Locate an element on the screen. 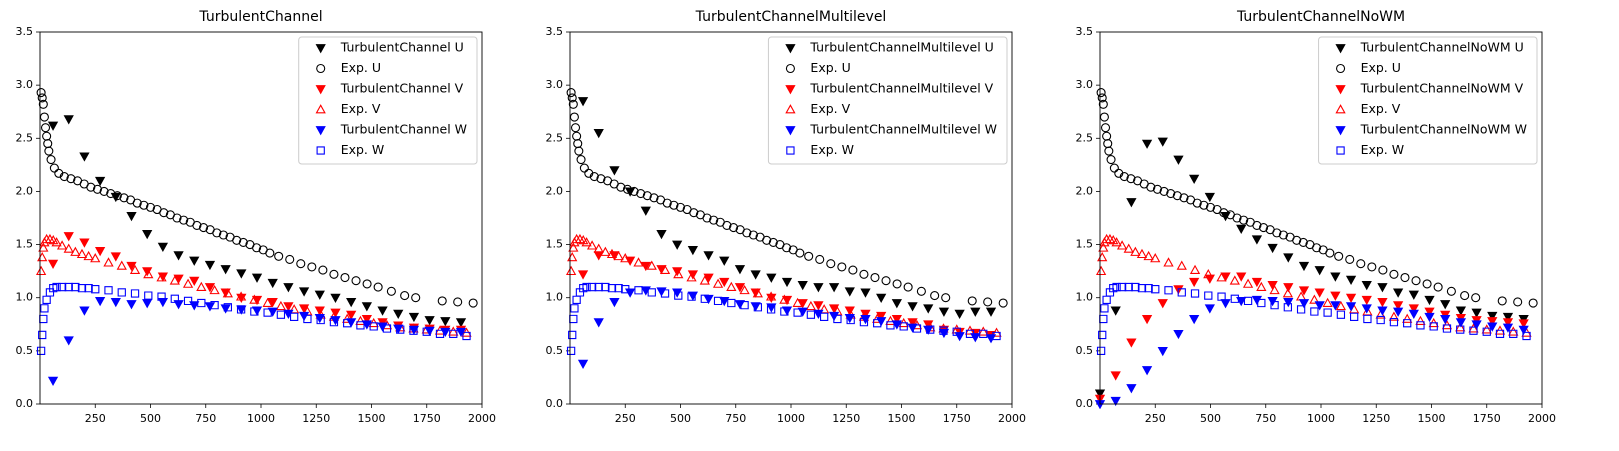  legend-label: Exp. V is located at coordinates (361, 108).